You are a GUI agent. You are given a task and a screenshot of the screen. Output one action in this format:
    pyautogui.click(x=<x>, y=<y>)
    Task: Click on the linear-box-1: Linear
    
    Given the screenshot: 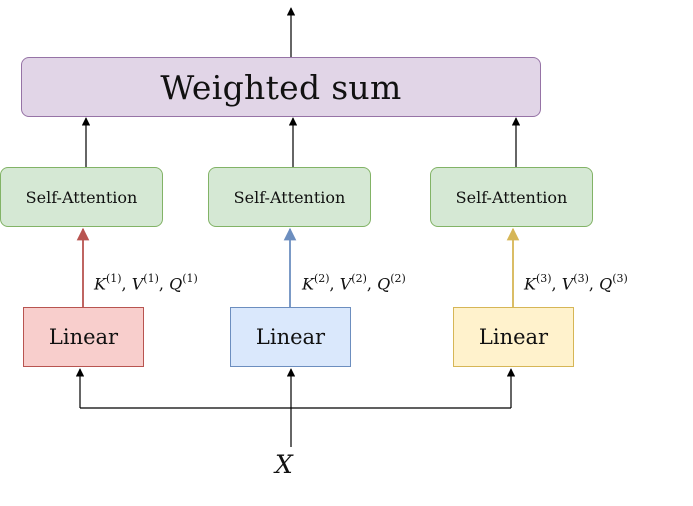 What is the action you would take?
    pyautogui.click(x=83, y=337)
    